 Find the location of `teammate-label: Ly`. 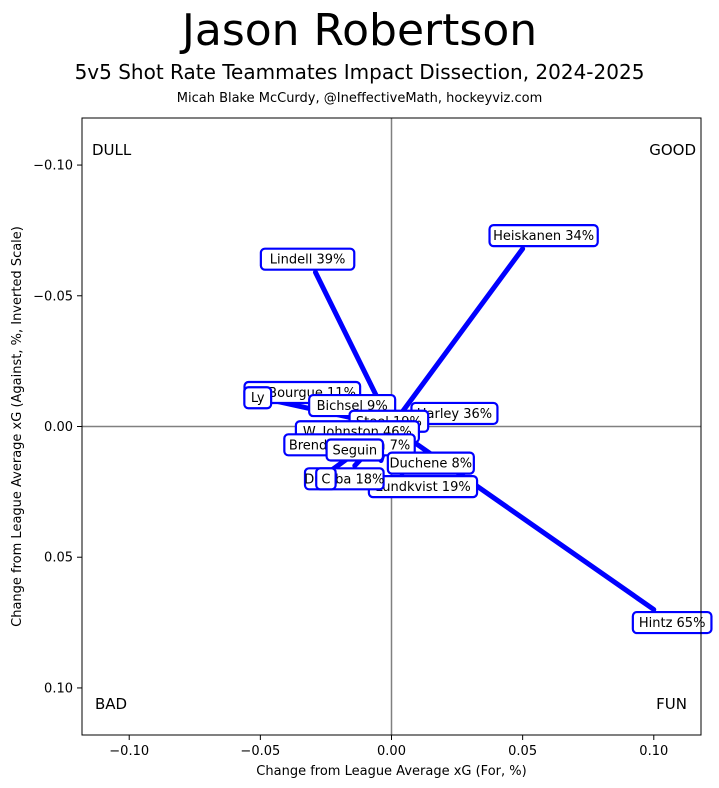

teammate-label: Ly is located at coordinates (258, 398).